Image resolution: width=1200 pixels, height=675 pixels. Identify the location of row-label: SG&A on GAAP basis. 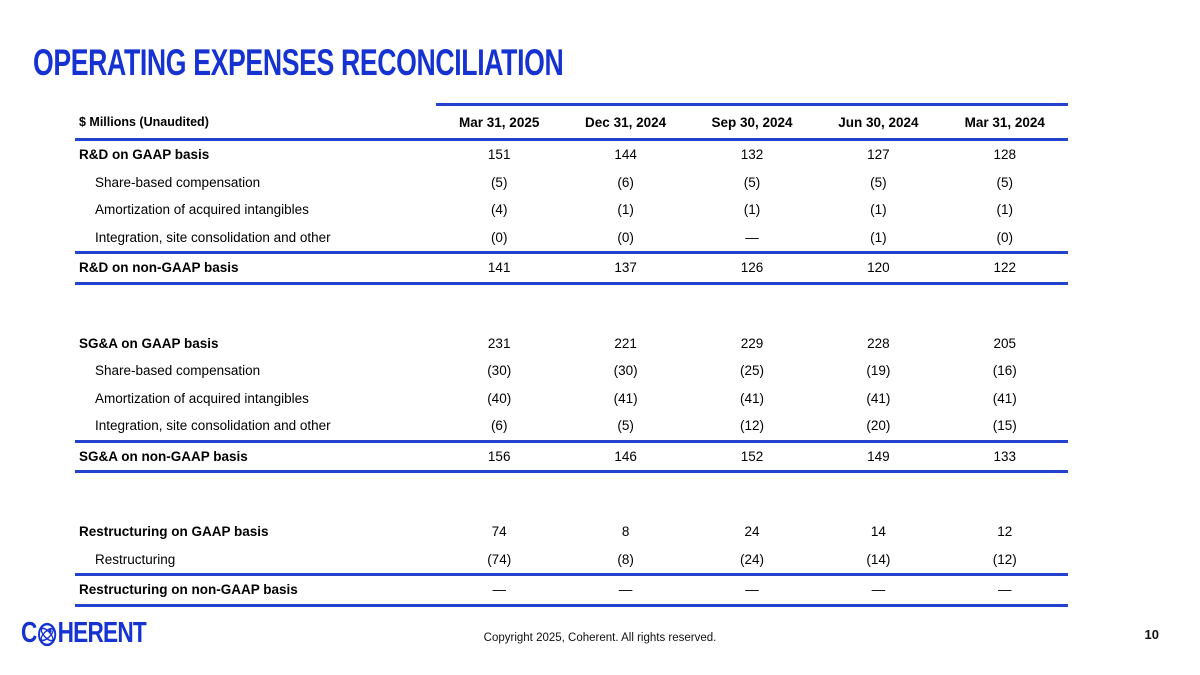
(149, 343).